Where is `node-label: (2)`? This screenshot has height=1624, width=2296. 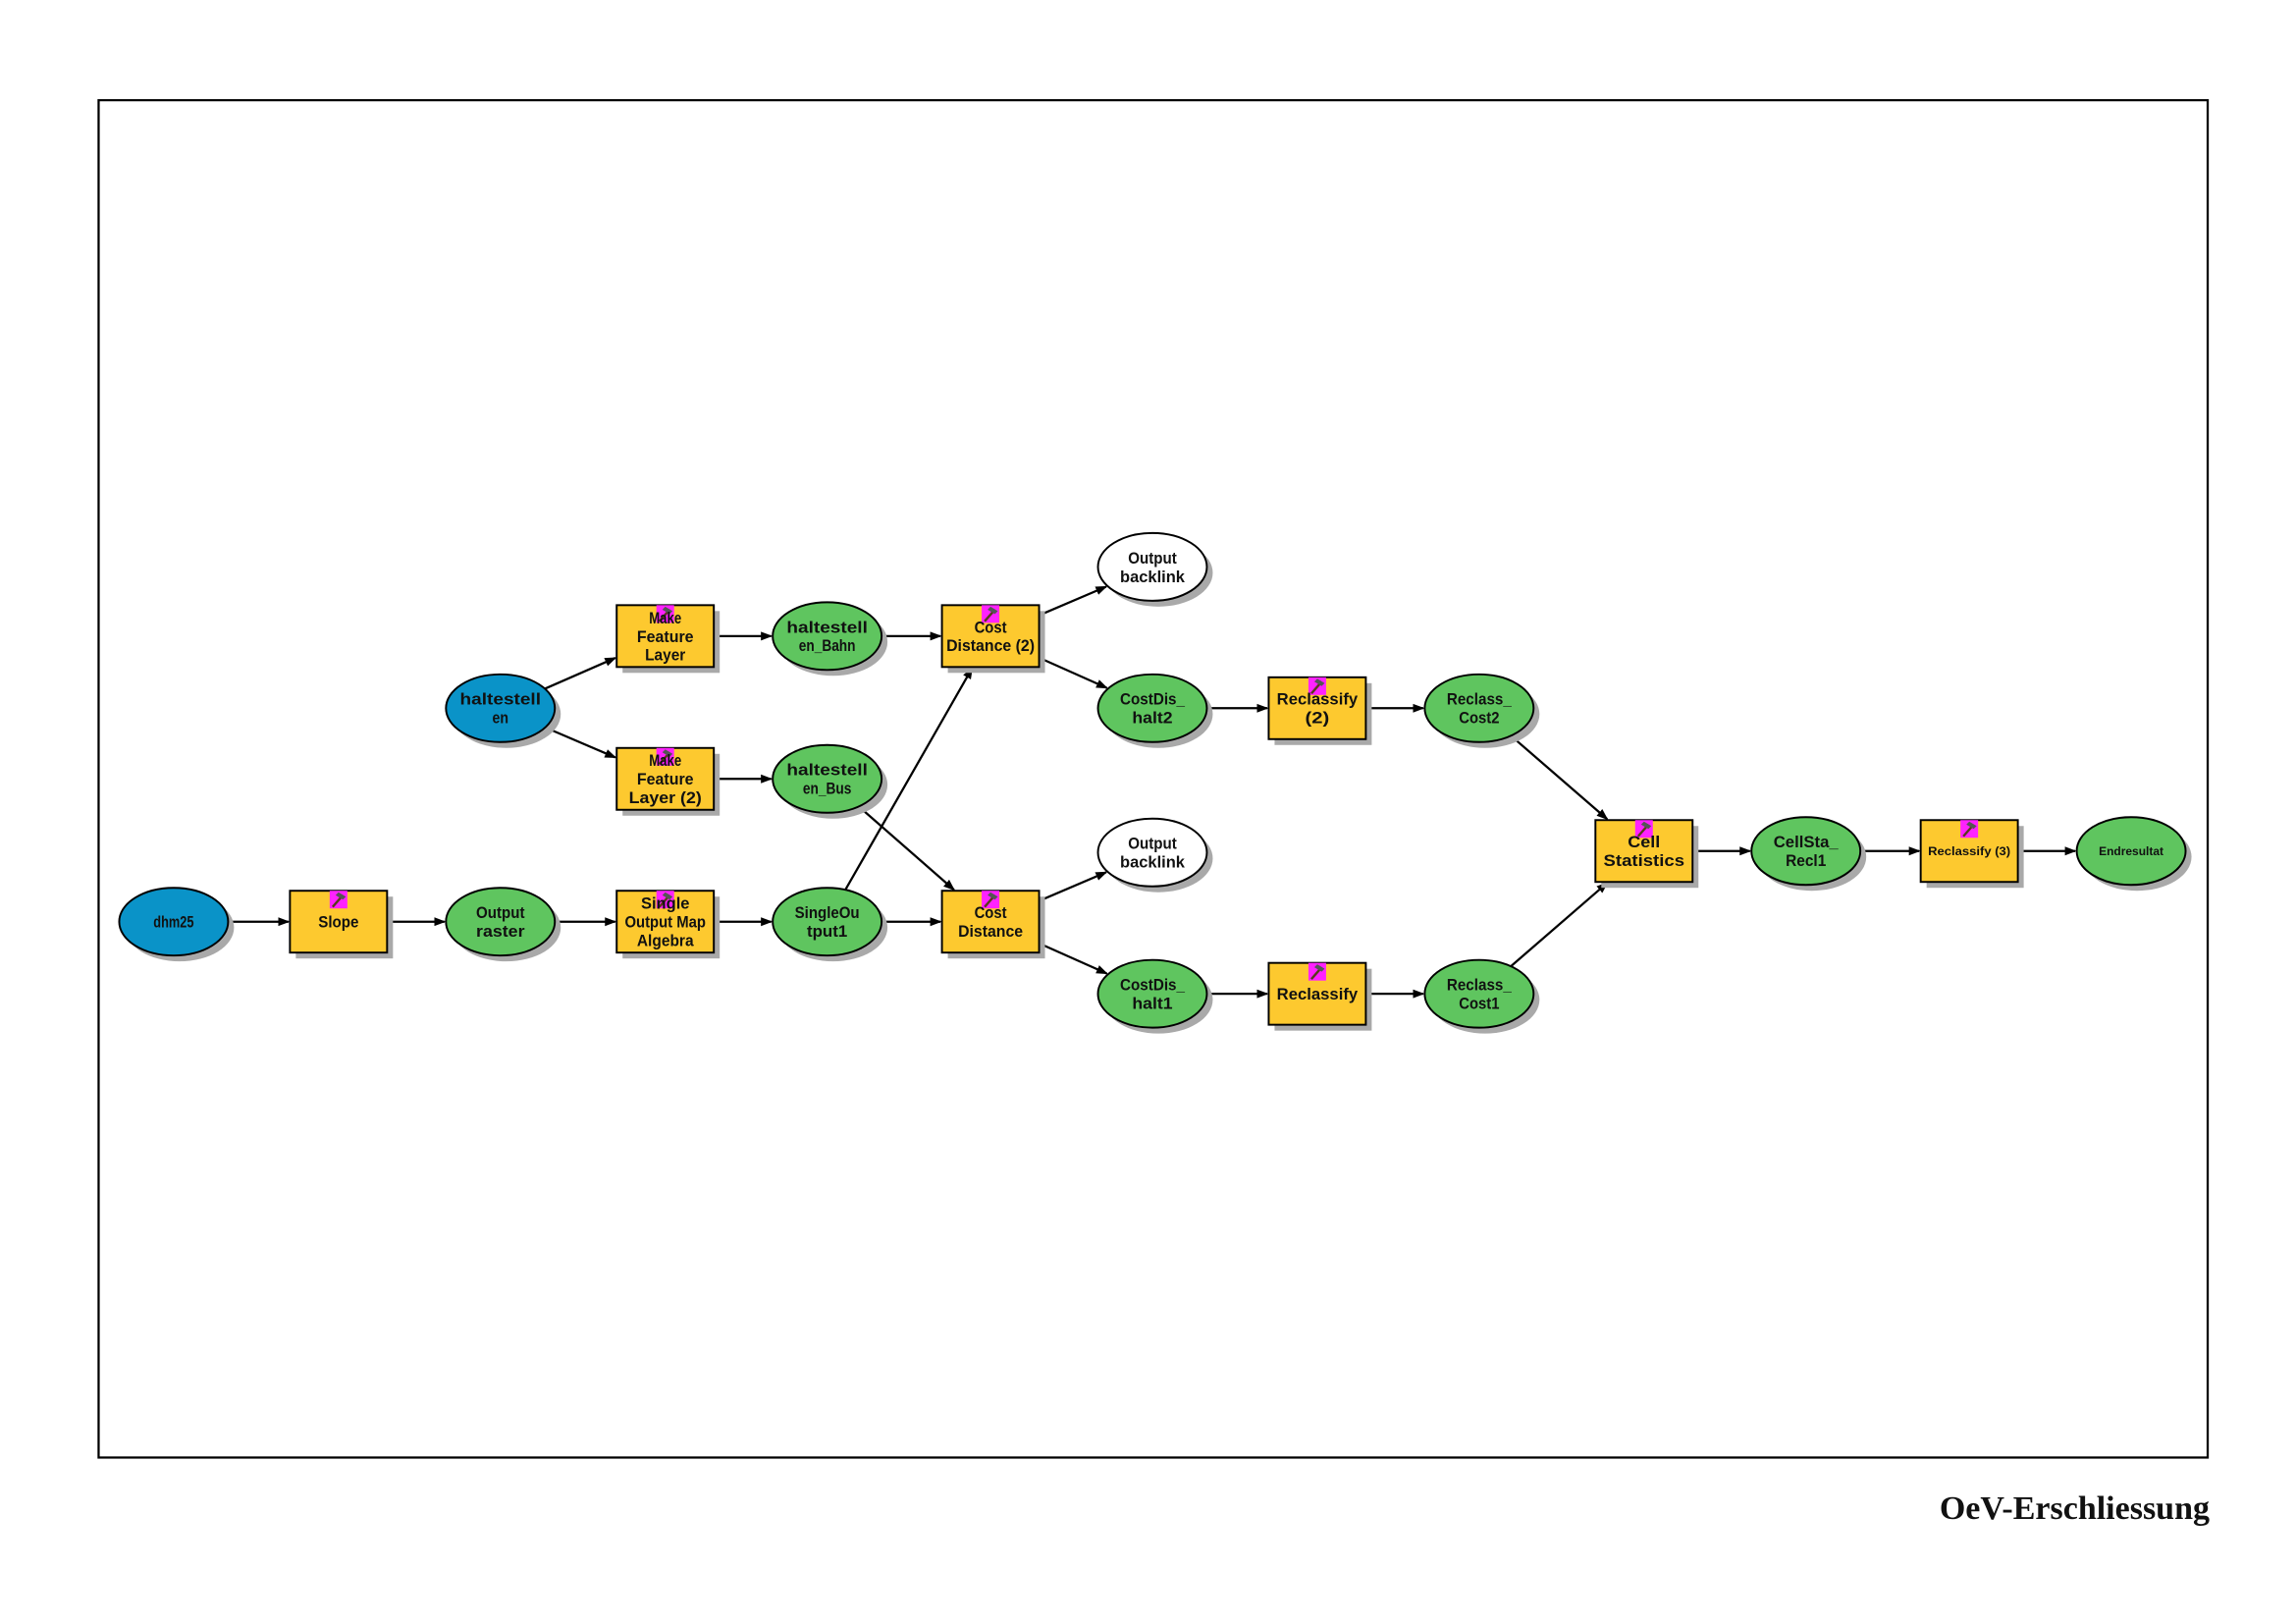
node-label: (2) is located at coordinates (1318, 719).